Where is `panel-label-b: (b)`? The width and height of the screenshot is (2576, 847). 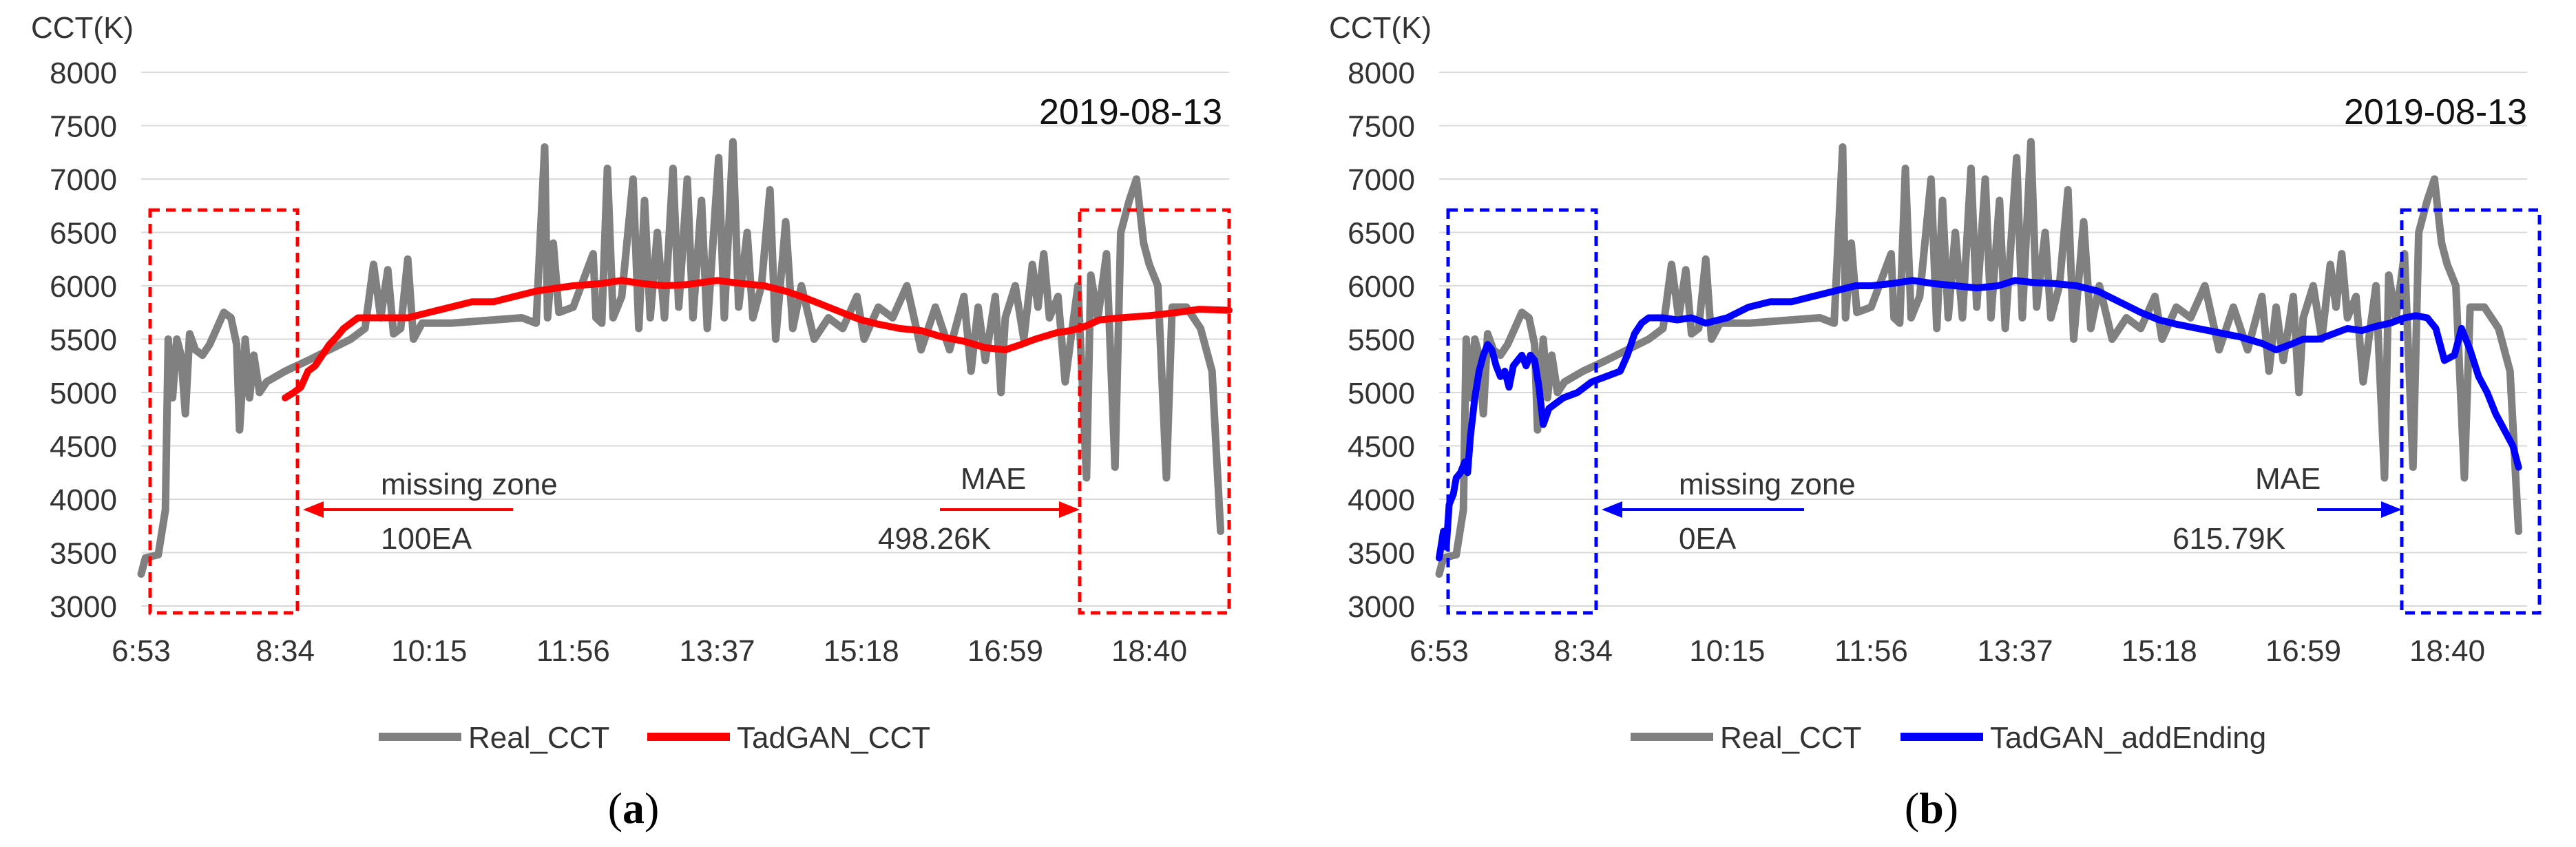 panel-label-b: (b) is located at coordinates (1931, 809).